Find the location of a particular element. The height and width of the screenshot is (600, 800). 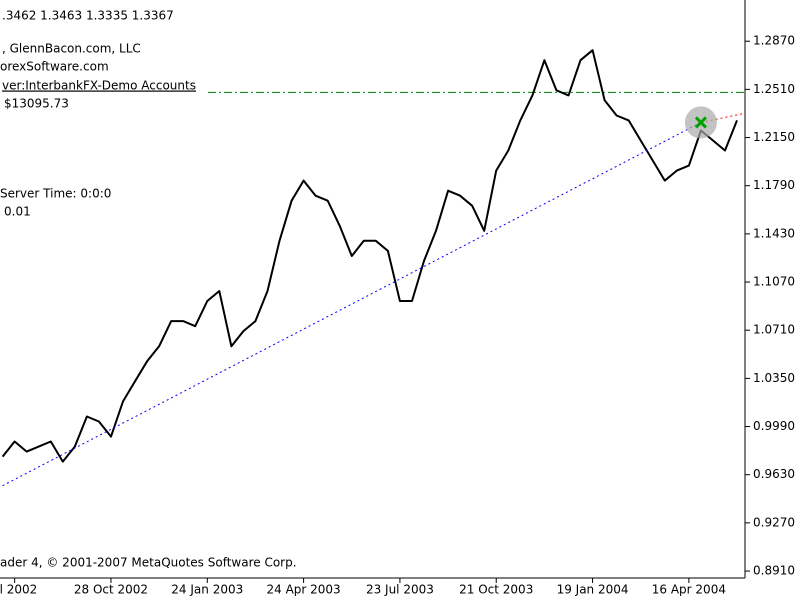

x-tick-label: 24 Apr 2003 is located at coordinates (303, 590).